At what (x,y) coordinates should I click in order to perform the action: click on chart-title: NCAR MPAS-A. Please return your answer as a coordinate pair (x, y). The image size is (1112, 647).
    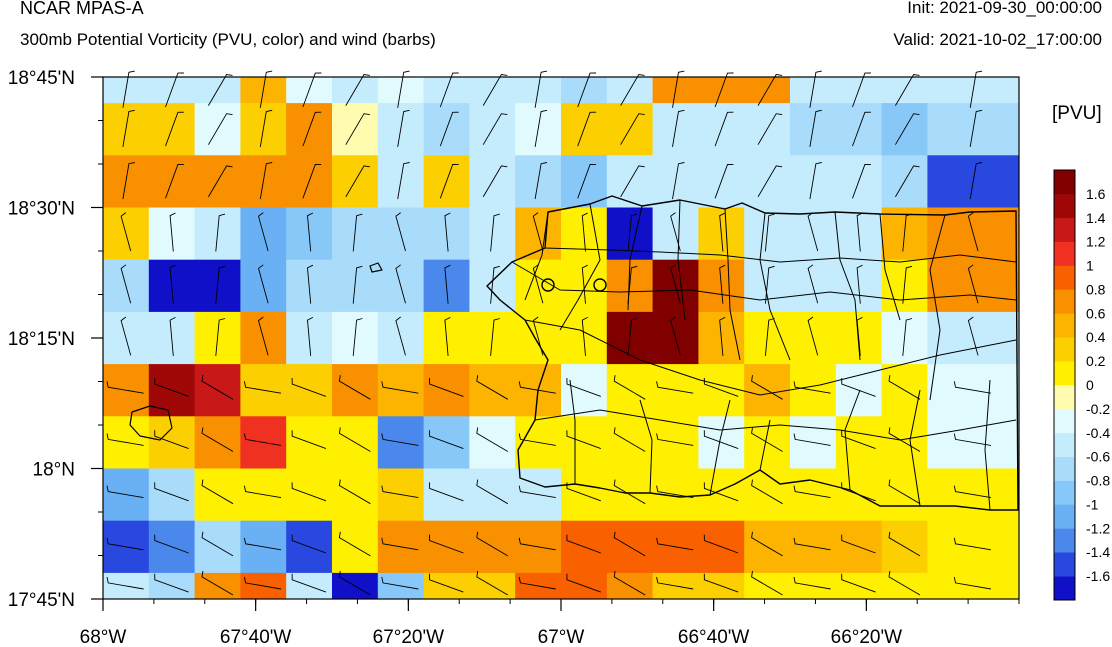
    Looking at the image, I should click on (82, 9).